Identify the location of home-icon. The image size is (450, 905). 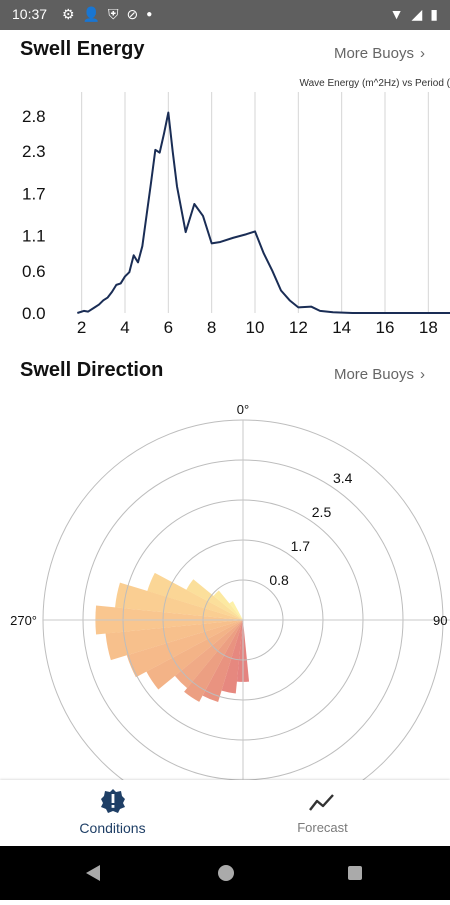
(226, 873).